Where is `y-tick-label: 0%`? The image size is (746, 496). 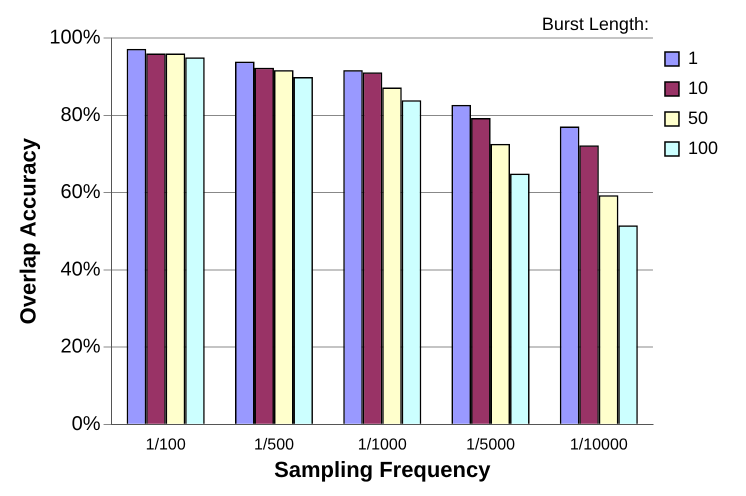 y-tick-label: 0% is located at coordinates (86, 423).